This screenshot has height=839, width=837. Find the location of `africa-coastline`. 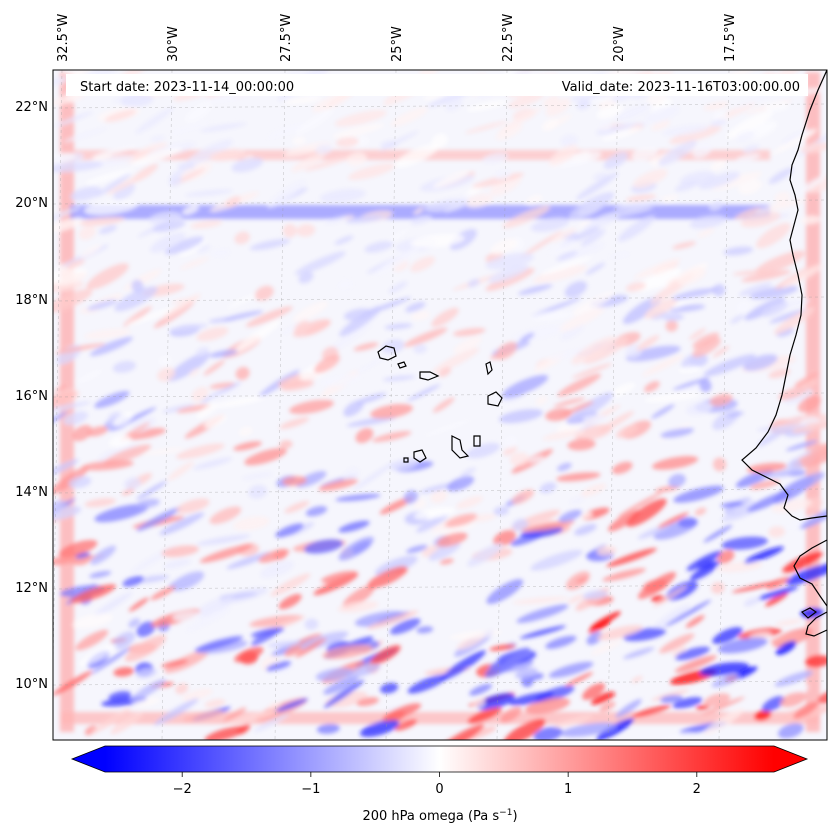

africa-coastline is located at coordinates (784, 295).